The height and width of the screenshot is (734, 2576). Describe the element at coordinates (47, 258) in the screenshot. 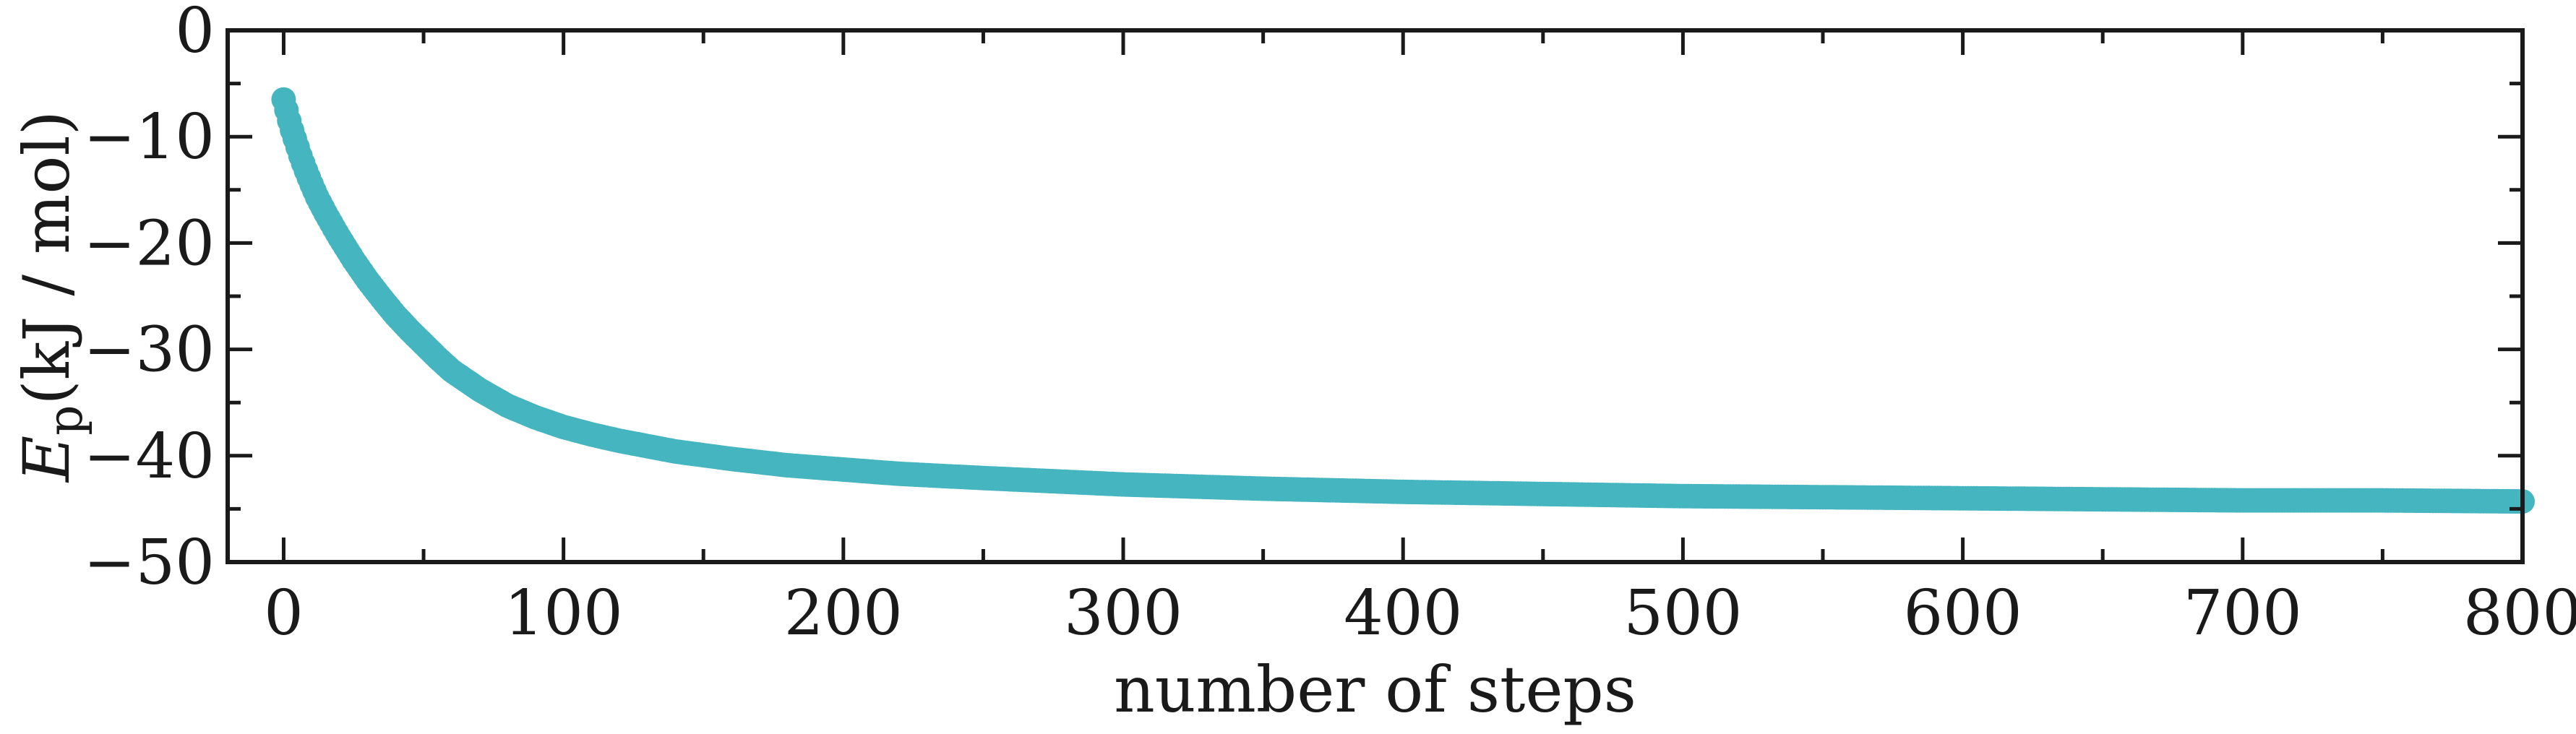

I see `y-axis-unit: (kJ / mol)` at that location.